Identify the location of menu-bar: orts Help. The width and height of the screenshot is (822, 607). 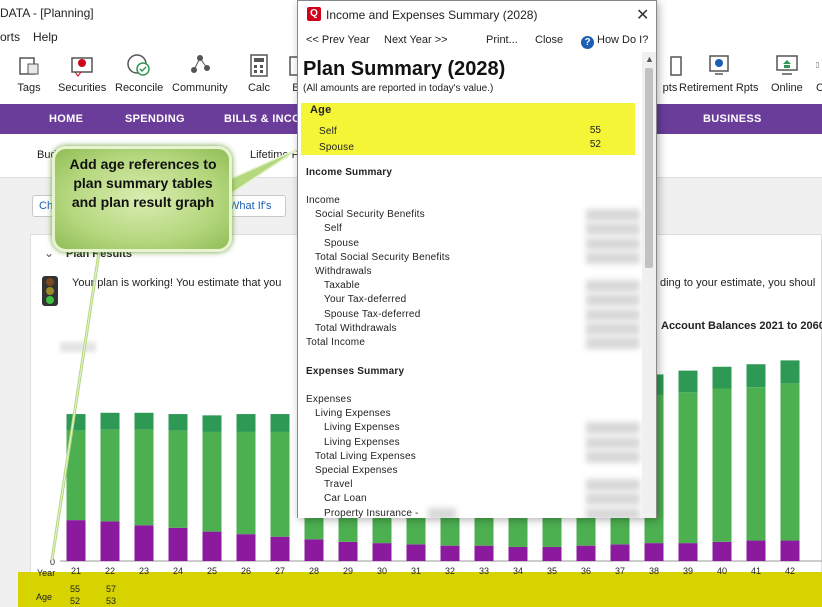
(411, 38).